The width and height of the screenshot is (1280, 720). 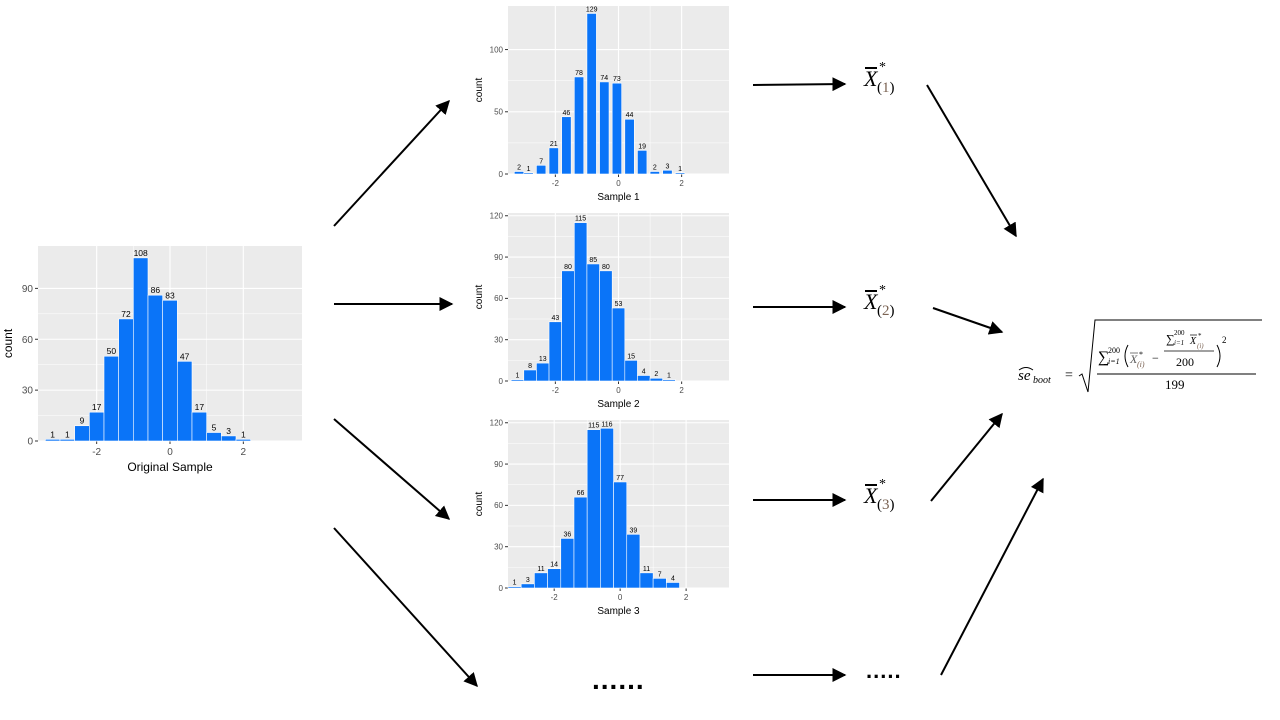 What do you see at coordinates (530, 366) in the screenshot?
I see `bar-count-label: 8` at bounding box center [530, 366].